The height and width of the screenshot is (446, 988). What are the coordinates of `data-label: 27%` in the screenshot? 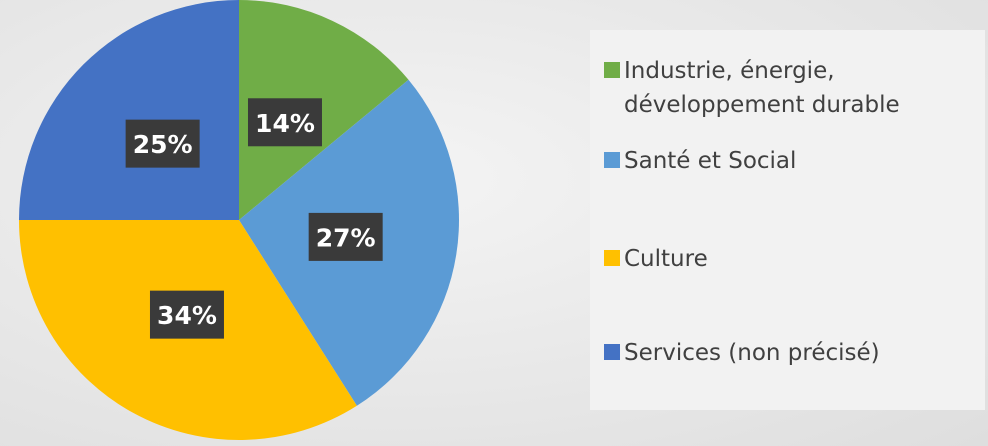 It's located at (346, 237).